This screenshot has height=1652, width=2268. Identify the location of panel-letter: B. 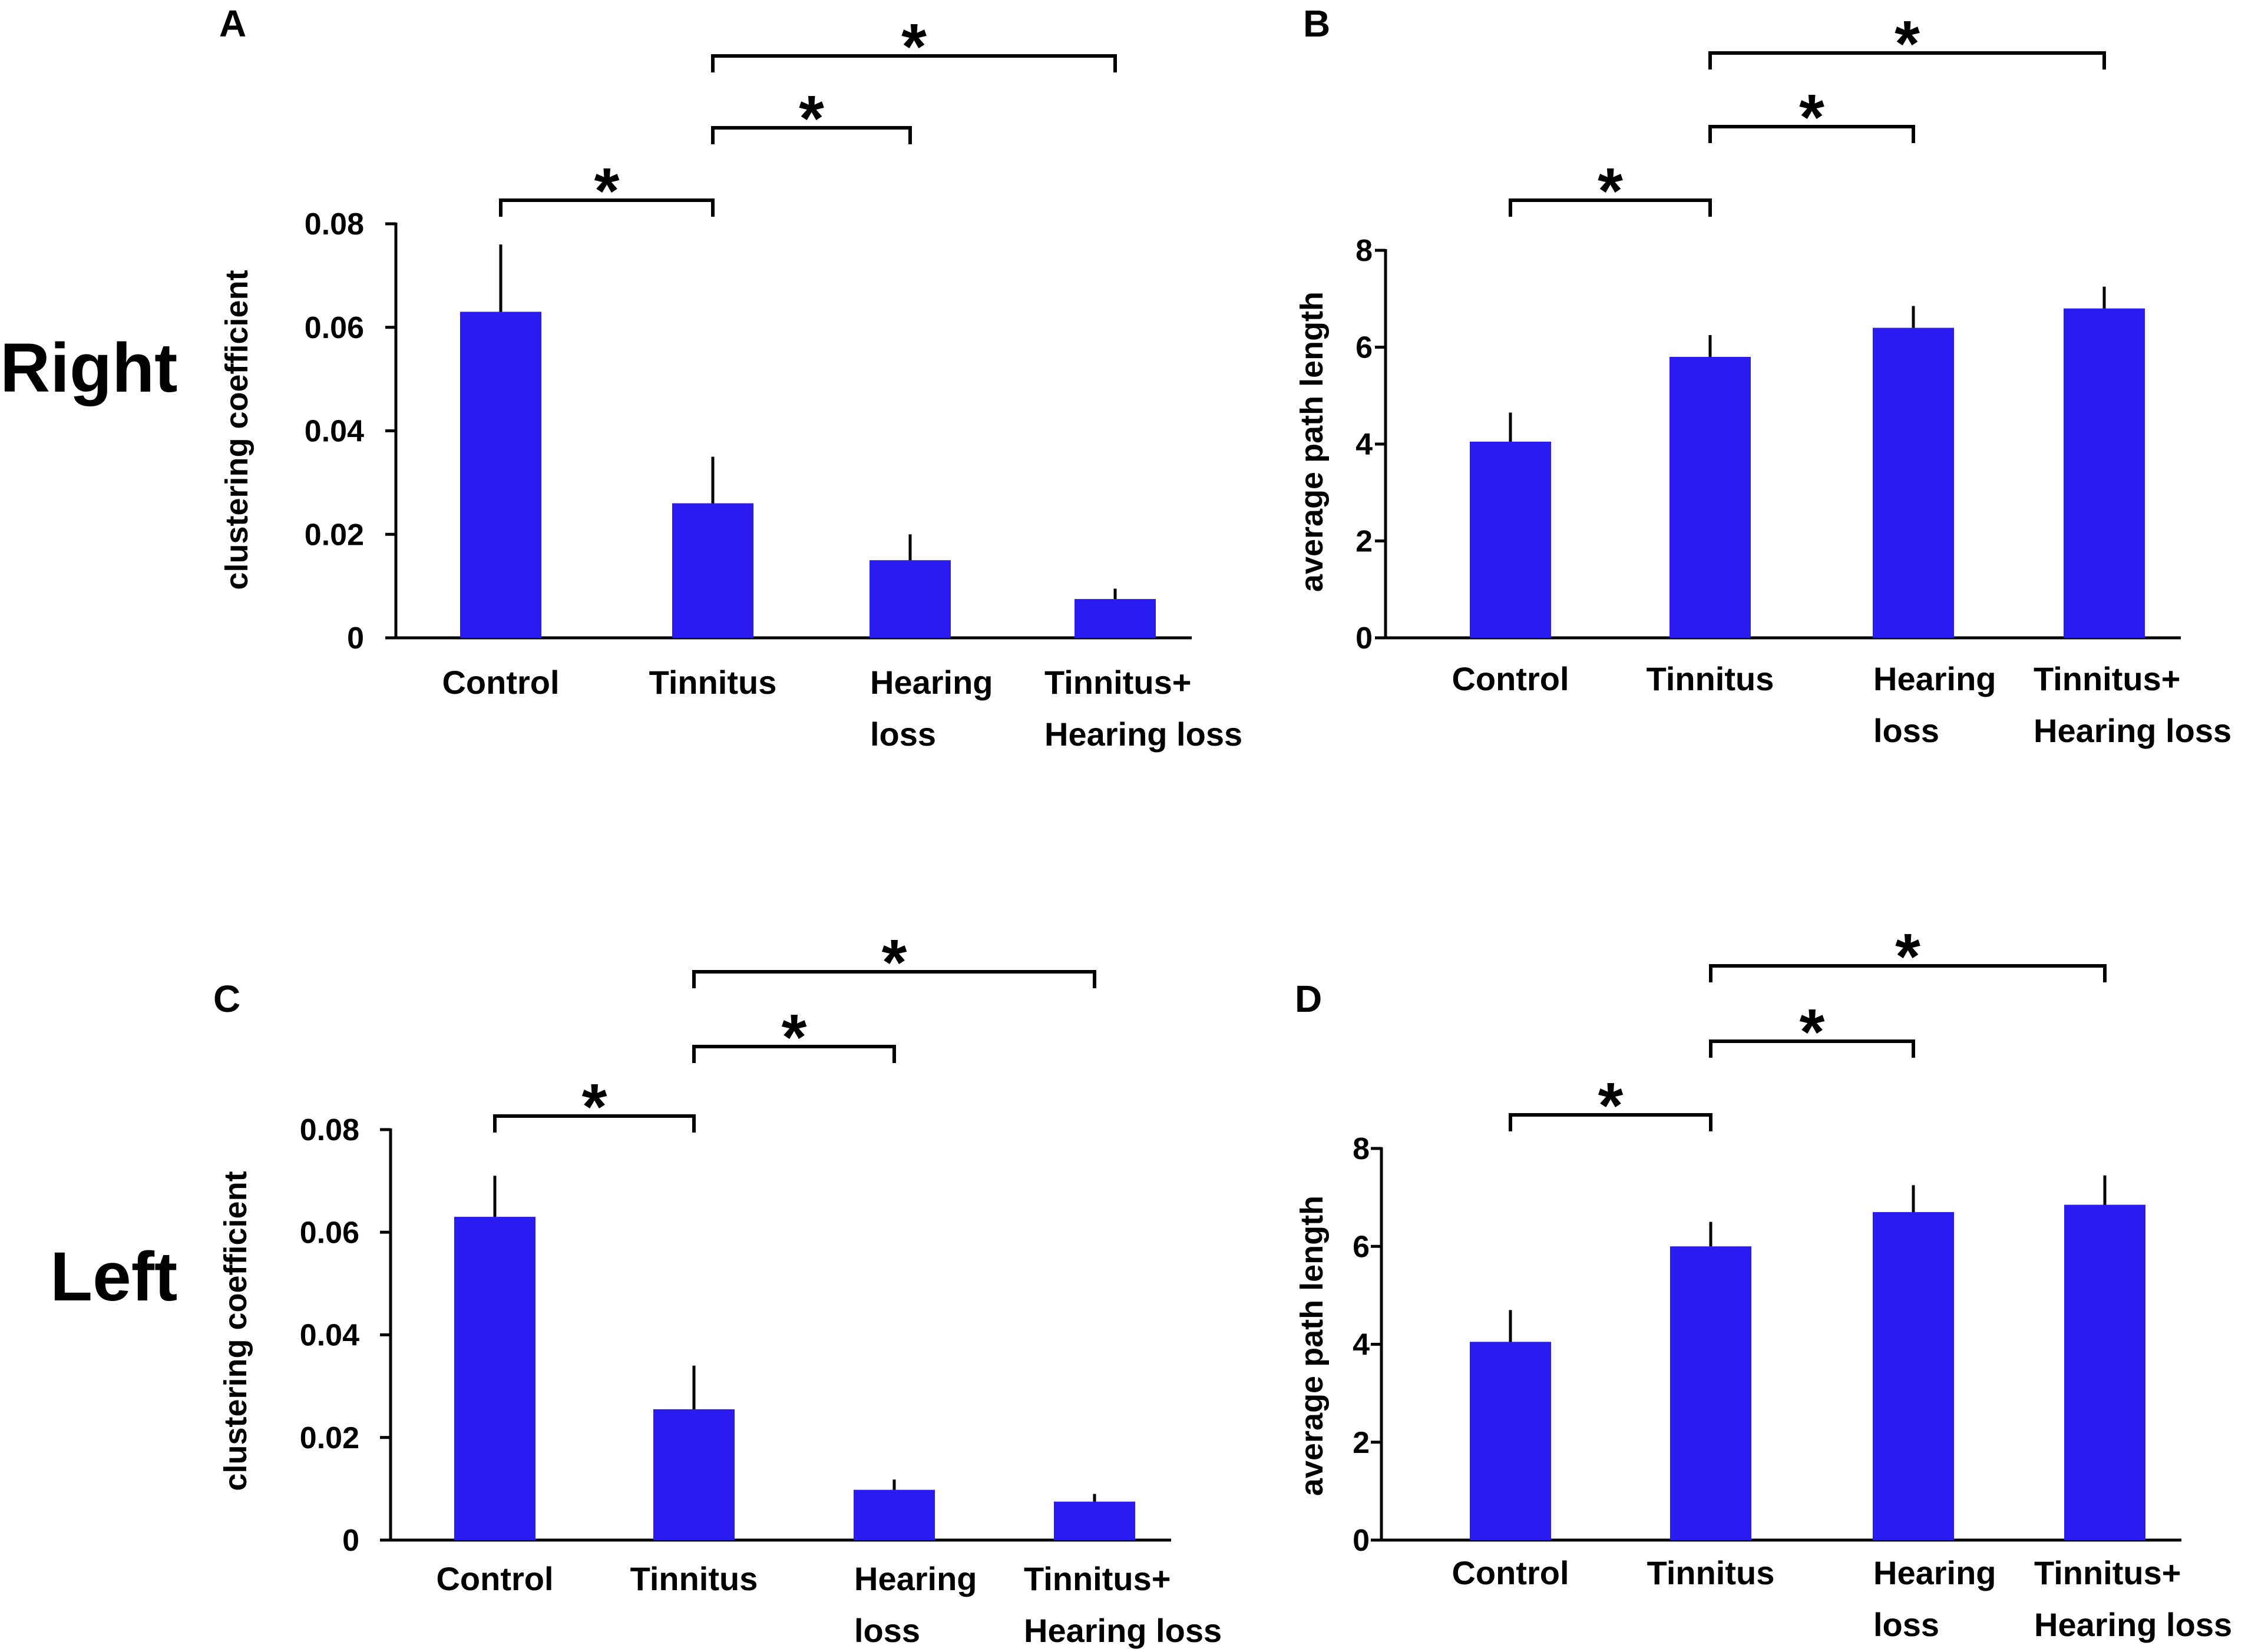
(1316, 23).